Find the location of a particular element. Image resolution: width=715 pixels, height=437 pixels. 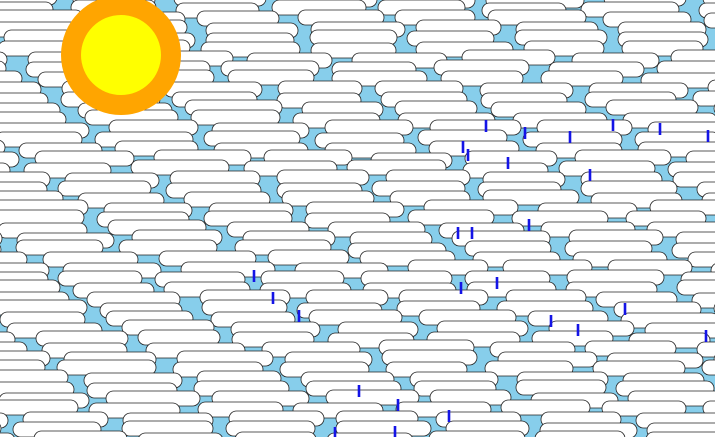

sun is located at coordinates (121, 57).